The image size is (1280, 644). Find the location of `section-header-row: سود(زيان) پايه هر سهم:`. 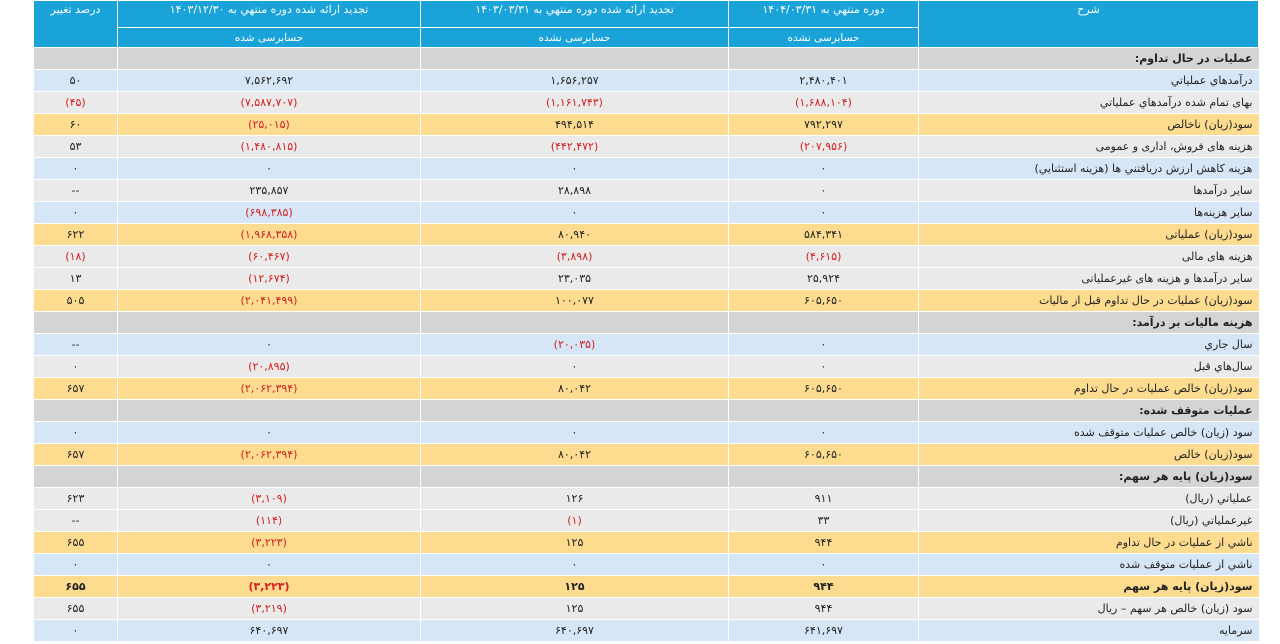

section-header-row: سود(زيان) پايه هر سهم: is located at coordinates (646, 476).